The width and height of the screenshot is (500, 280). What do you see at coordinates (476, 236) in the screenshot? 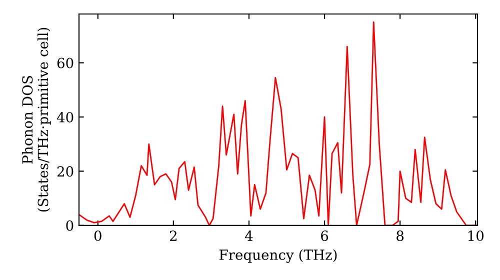
I see `x-tick-label: 10` at bounding box center [476, 236].